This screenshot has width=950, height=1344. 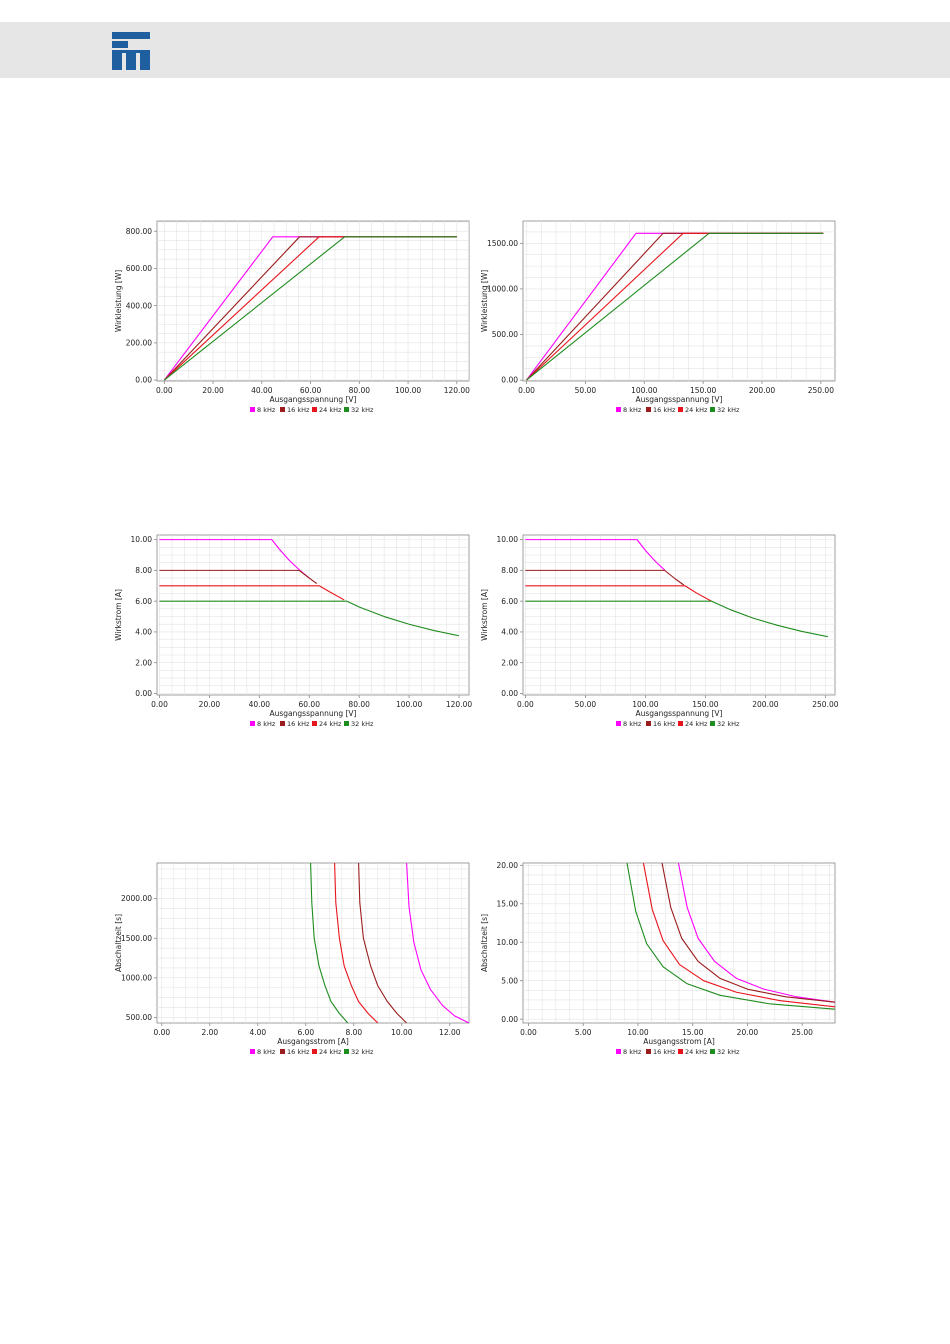 I want to click on x-tick-label: 40.00, so click(x=260, y=704).